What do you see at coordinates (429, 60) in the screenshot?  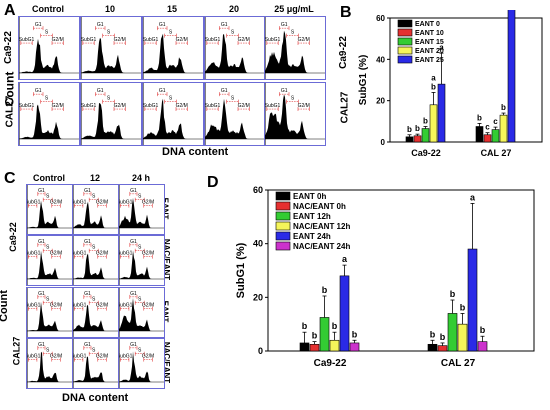 I see `legend-label: EANT 25` at bounding box center [429, 60].